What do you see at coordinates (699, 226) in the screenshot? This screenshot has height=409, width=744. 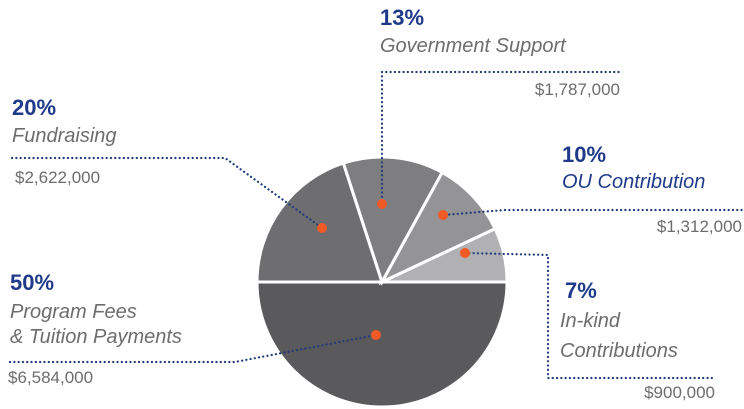 I see `amount-label: $1,312,000` at bounding box center [699, 226].